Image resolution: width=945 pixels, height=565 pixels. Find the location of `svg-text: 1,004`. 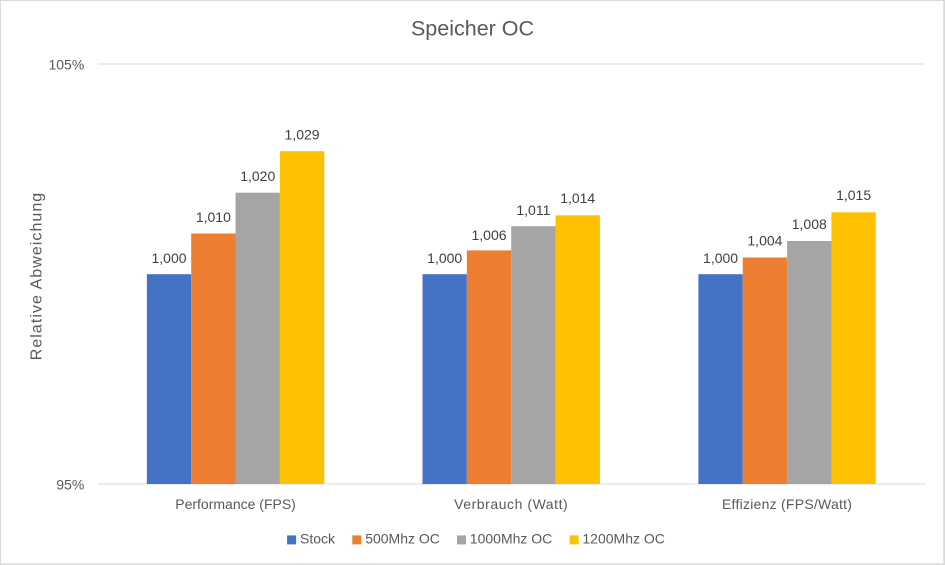

svg-text: 1,004 is located at coordinates (764, 241).